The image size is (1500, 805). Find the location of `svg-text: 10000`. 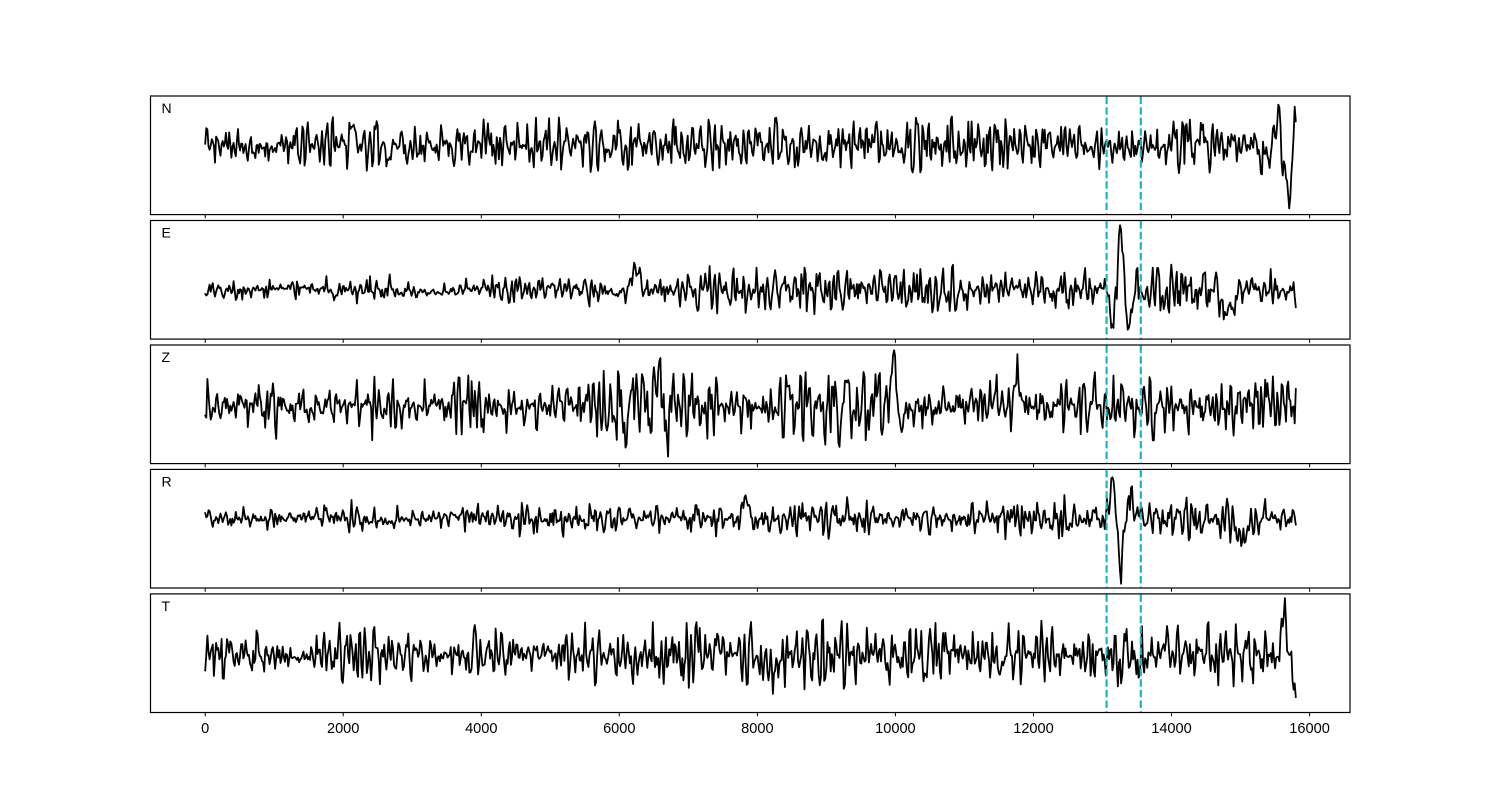

svg-text: 10000 is located at coordinates (895, 729).